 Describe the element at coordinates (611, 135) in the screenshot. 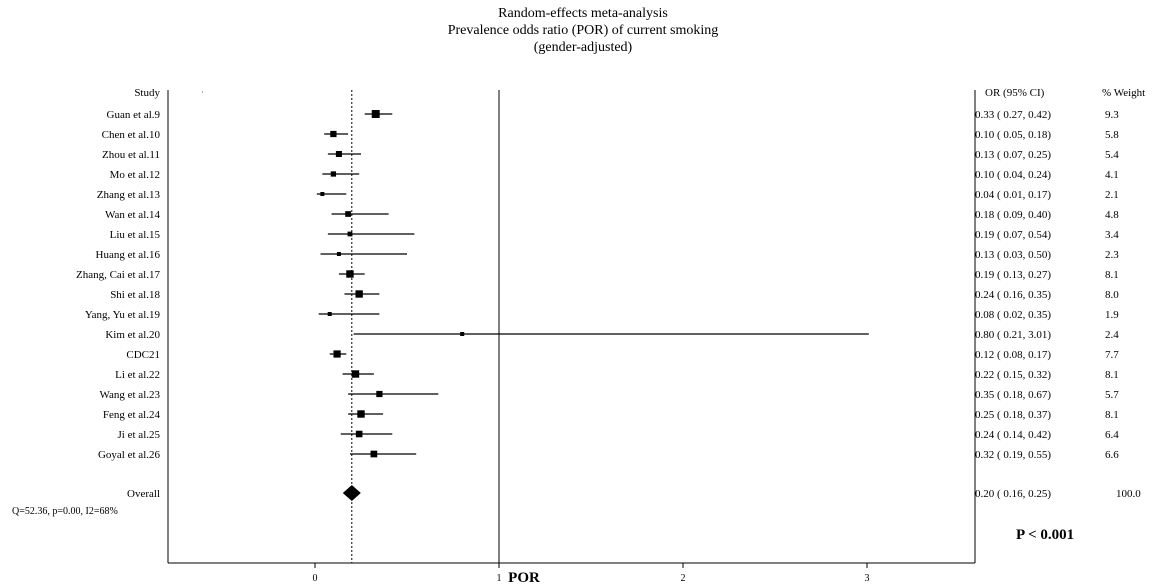

I see `study-row: Chen et al.10 0.10 ( 0.05, 0.18) 5.8` at that location.